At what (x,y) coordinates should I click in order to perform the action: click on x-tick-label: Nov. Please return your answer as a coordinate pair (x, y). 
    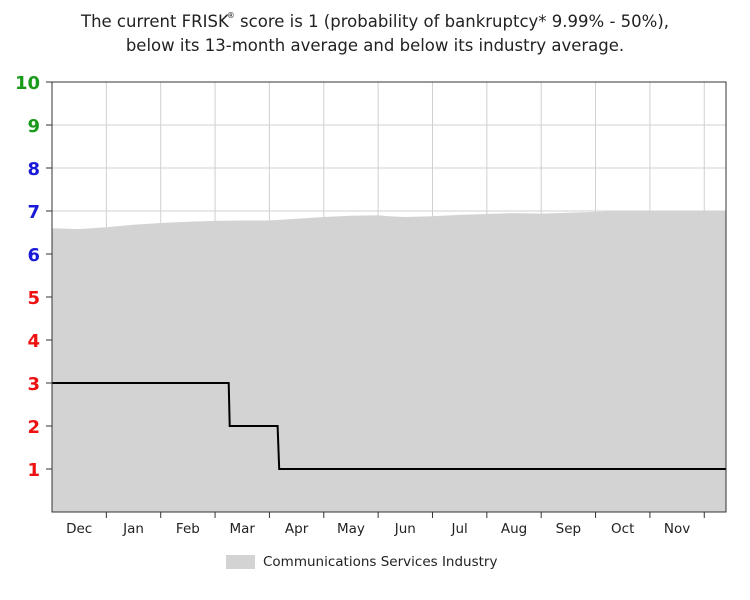
    Looking at the image, I should click on (677, 529).